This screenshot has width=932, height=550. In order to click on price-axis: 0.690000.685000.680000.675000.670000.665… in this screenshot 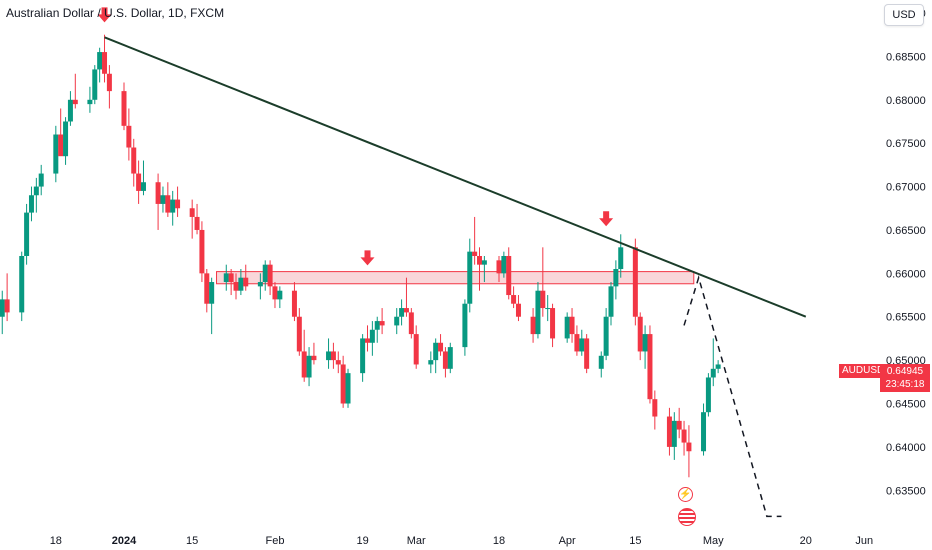, I will do `click(906, 252)`.